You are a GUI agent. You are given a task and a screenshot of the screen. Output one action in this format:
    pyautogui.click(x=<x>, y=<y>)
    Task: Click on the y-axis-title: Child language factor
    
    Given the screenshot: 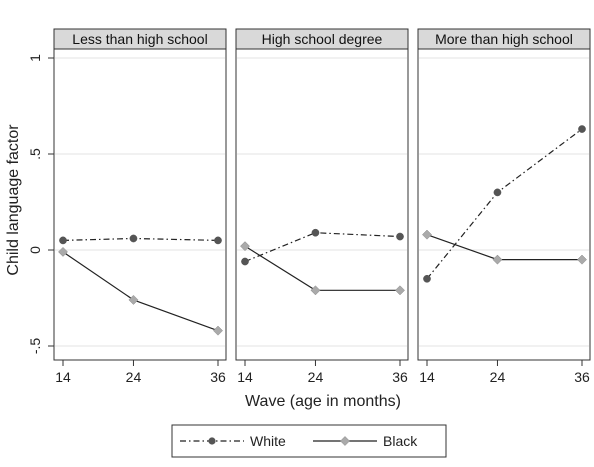 What is the action you would take?
    pyautogui.click(x=13, y=200)
    